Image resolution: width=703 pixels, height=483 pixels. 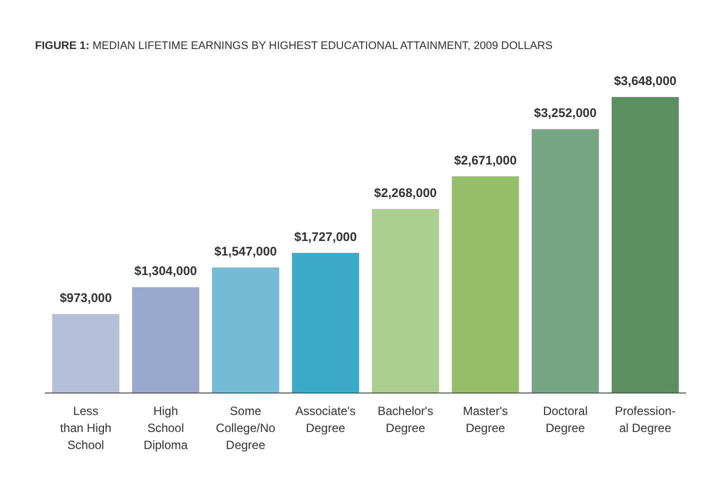 I want to click on x-tick-label: Profession- al Degree, so click(x=645, y=419).